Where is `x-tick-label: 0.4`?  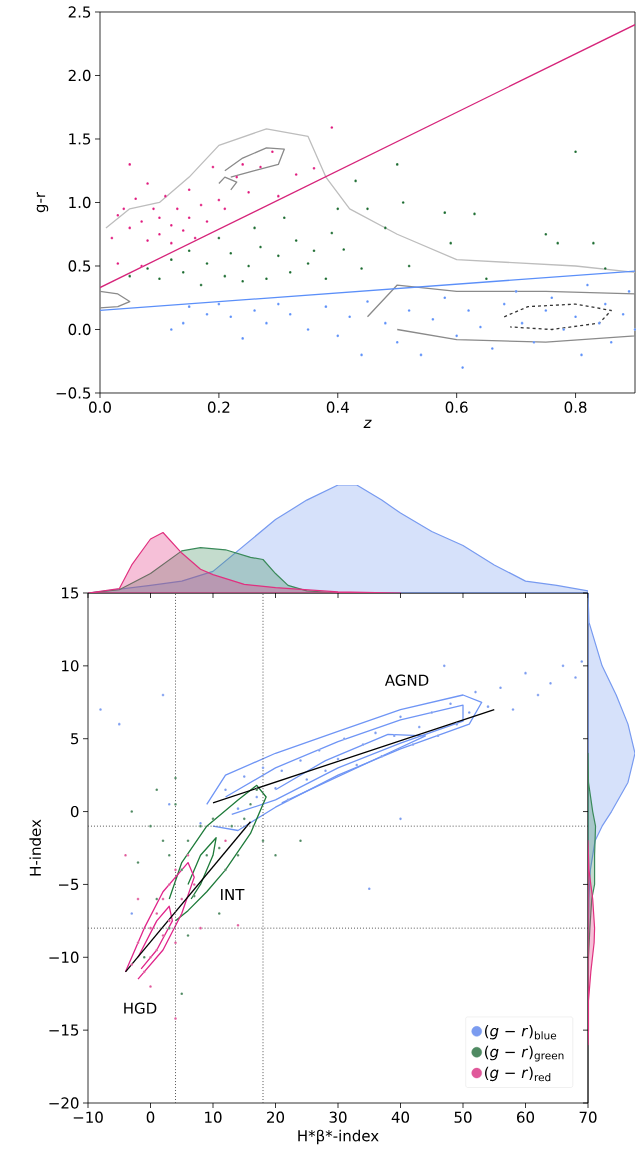
x-tick-label: 0.4 is located at coordinates (337, 407).